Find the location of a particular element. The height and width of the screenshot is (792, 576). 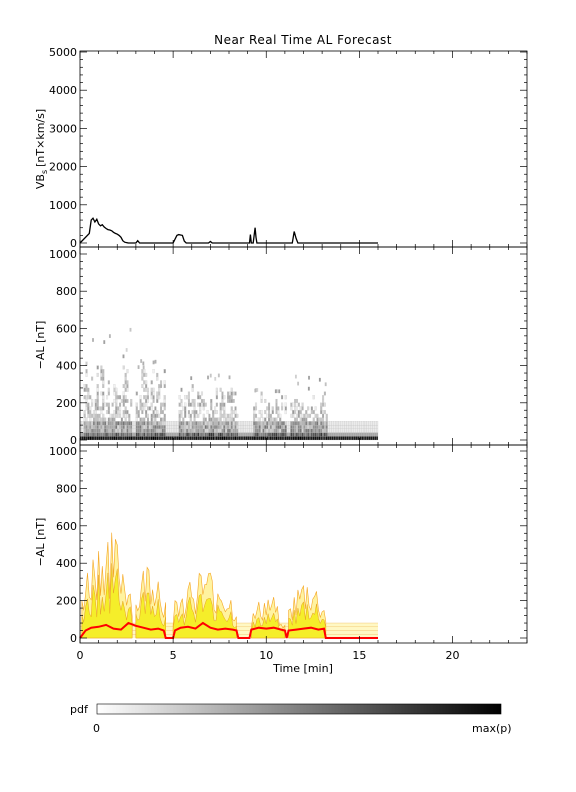

y-tick-label: 1000 is located at coordinates (63, 254).